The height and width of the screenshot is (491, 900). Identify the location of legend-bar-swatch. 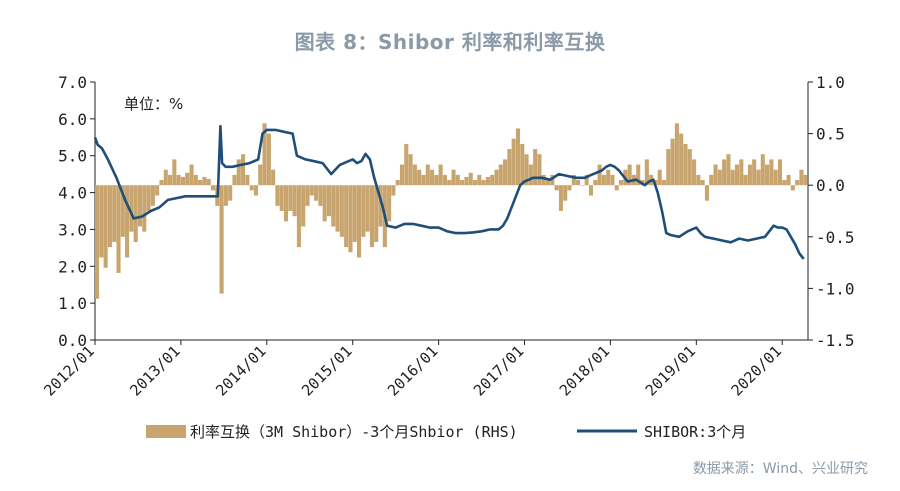
(166, 431).